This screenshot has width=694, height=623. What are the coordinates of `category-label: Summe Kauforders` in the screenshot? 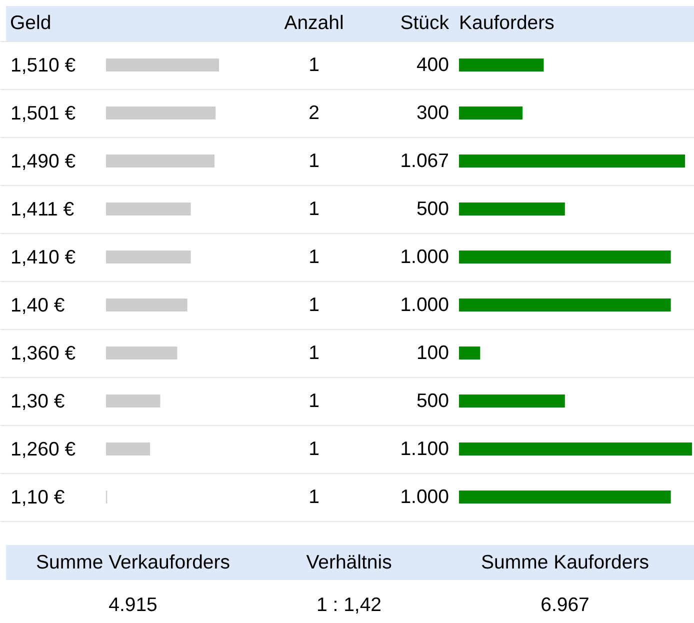 It's located at (565, 563).